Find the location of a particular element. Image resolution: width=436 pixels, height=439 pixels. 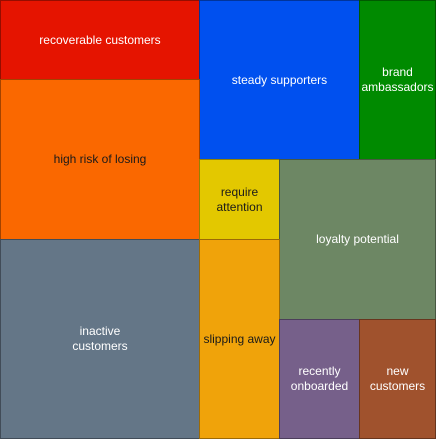

tile-brand-ambassadors: brand ambassadors is located at coordinates (397, 80).